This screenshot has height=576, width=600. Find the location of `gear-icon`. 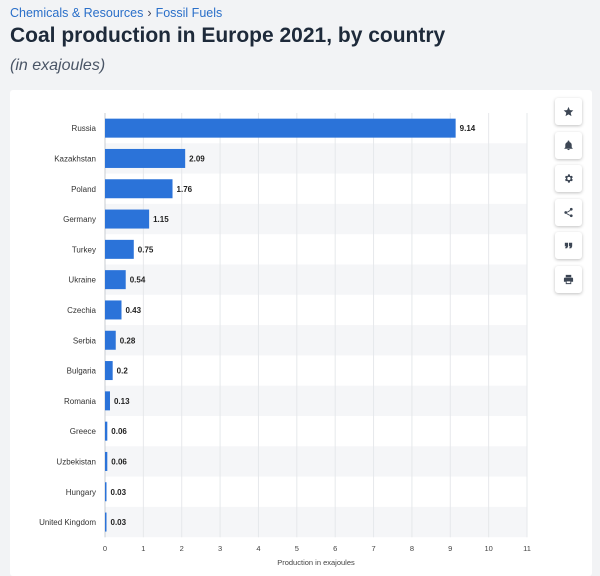

gear-icon is located at coordinates (568, 178).